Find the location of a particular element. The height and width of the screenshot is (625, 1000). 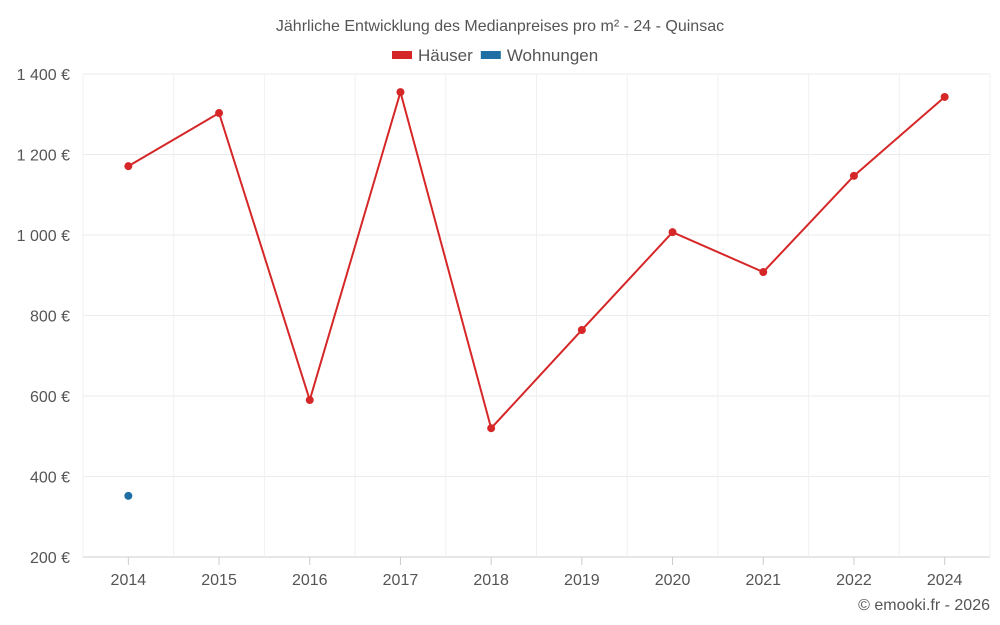

legend: Häuser Wohnungen is located at coordinates (495, 55).